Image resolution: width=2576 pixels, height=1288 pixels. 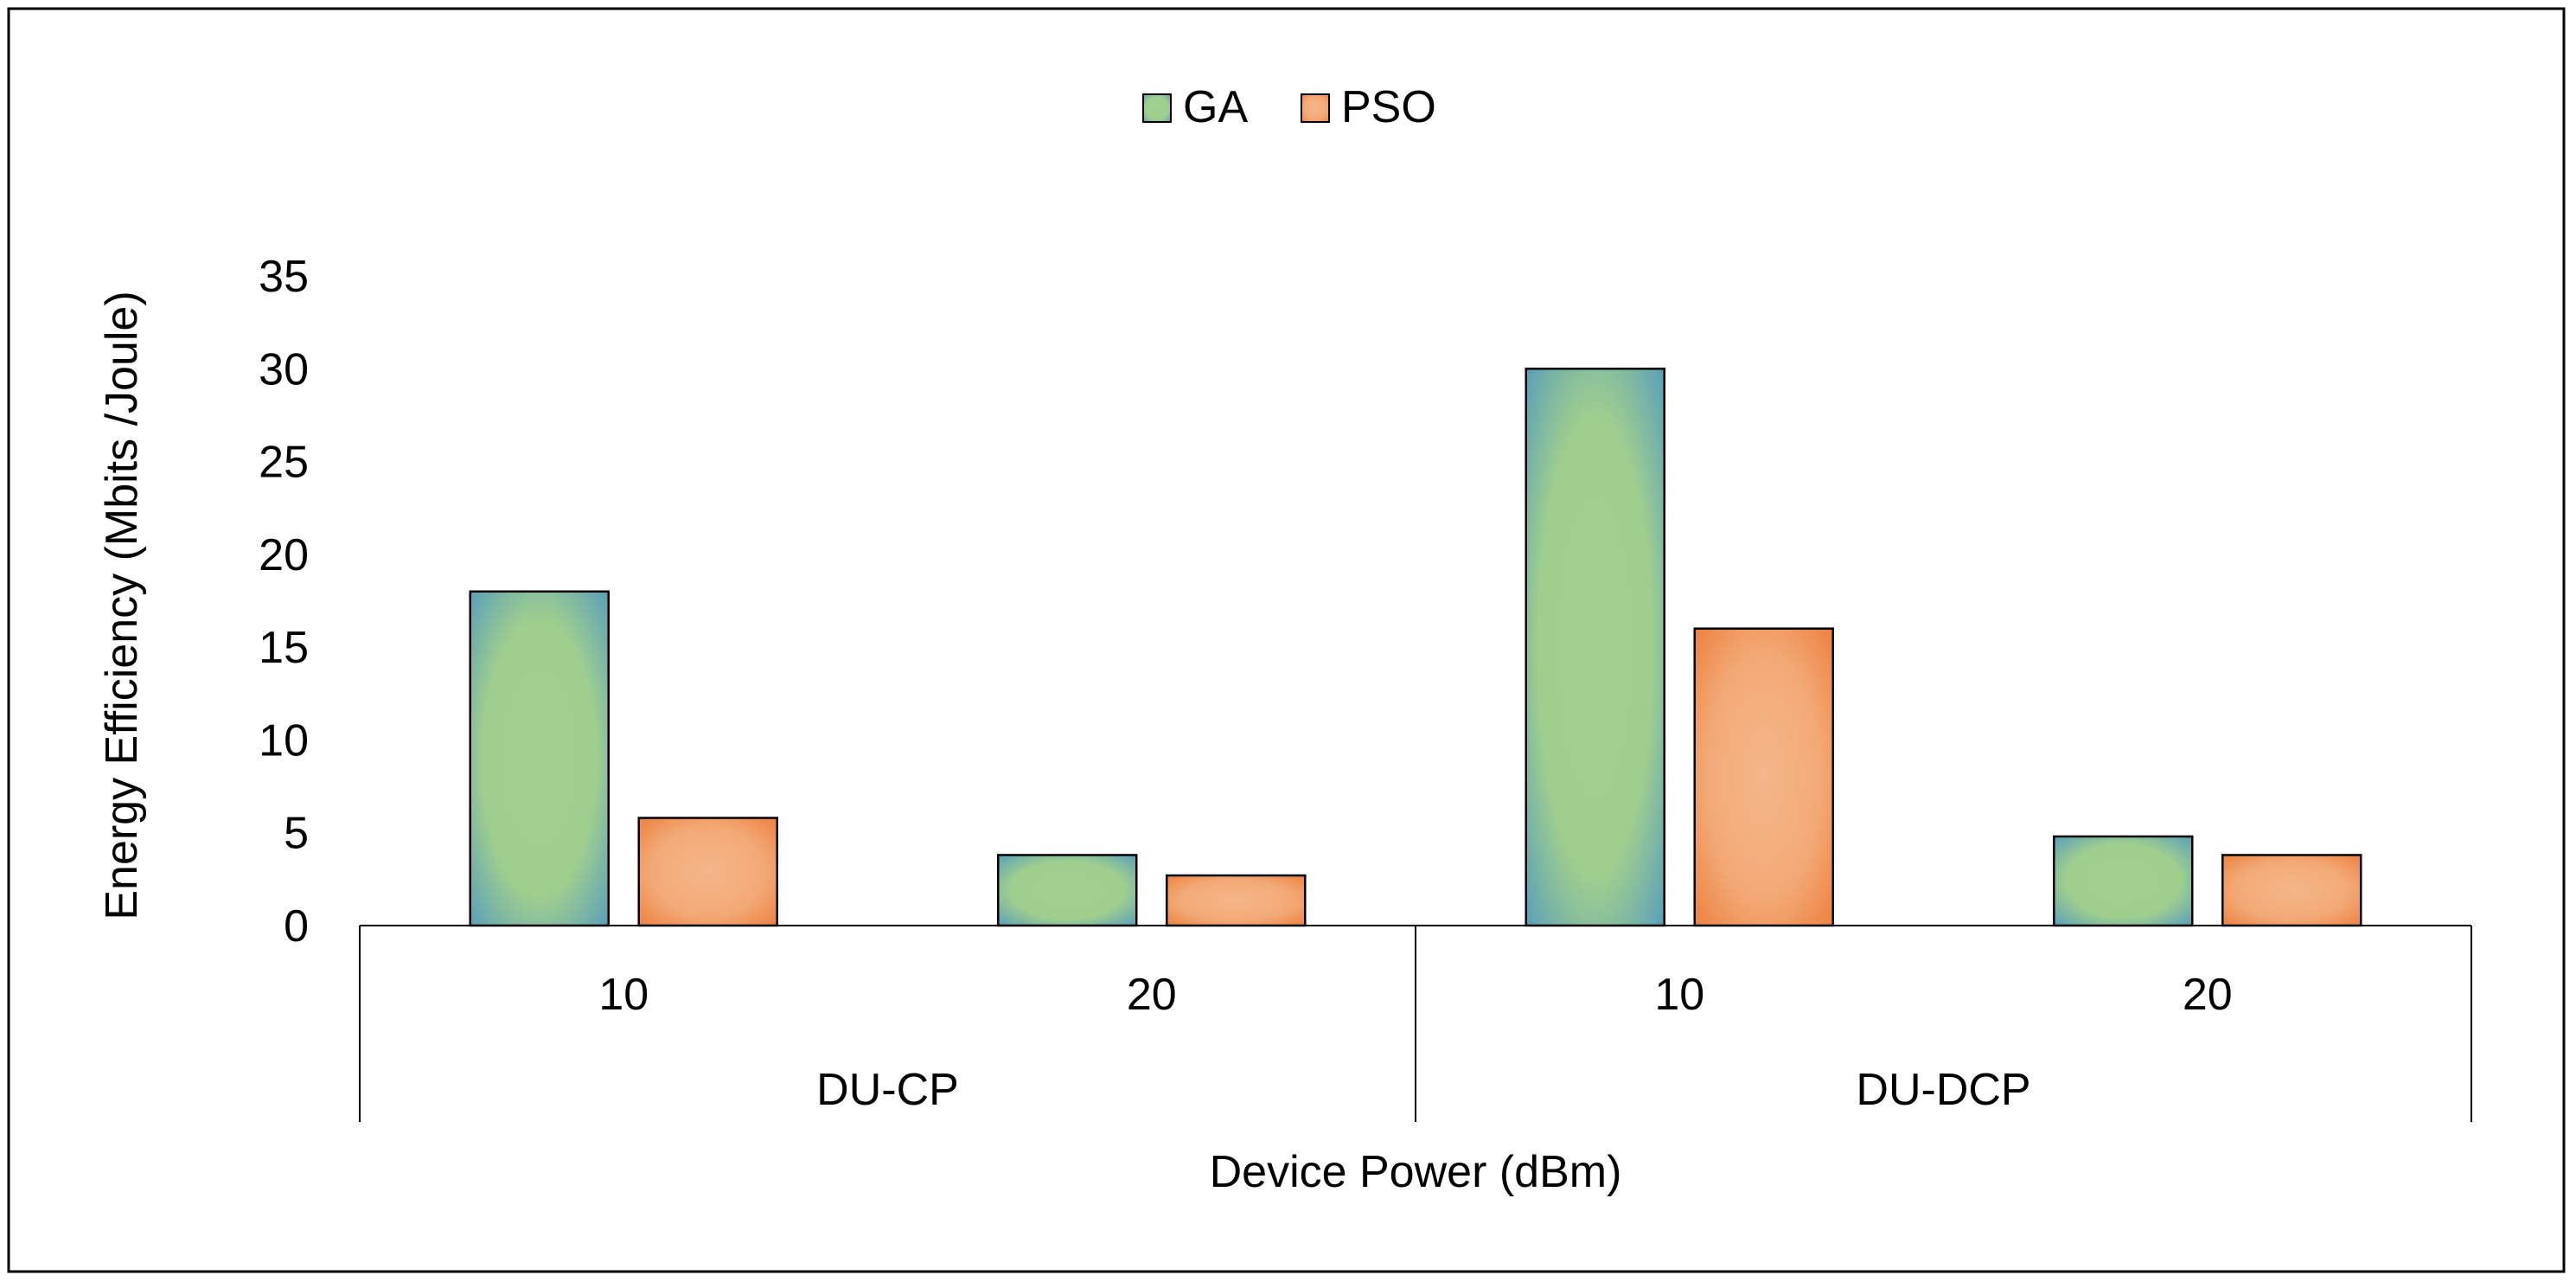 What do you see at coordinates (1415, 1042) in the screenshot?
I see `x-axis-labels: 10 20 10 20 DU-CP DU-DCP` at bounding box center [1415, 1042].